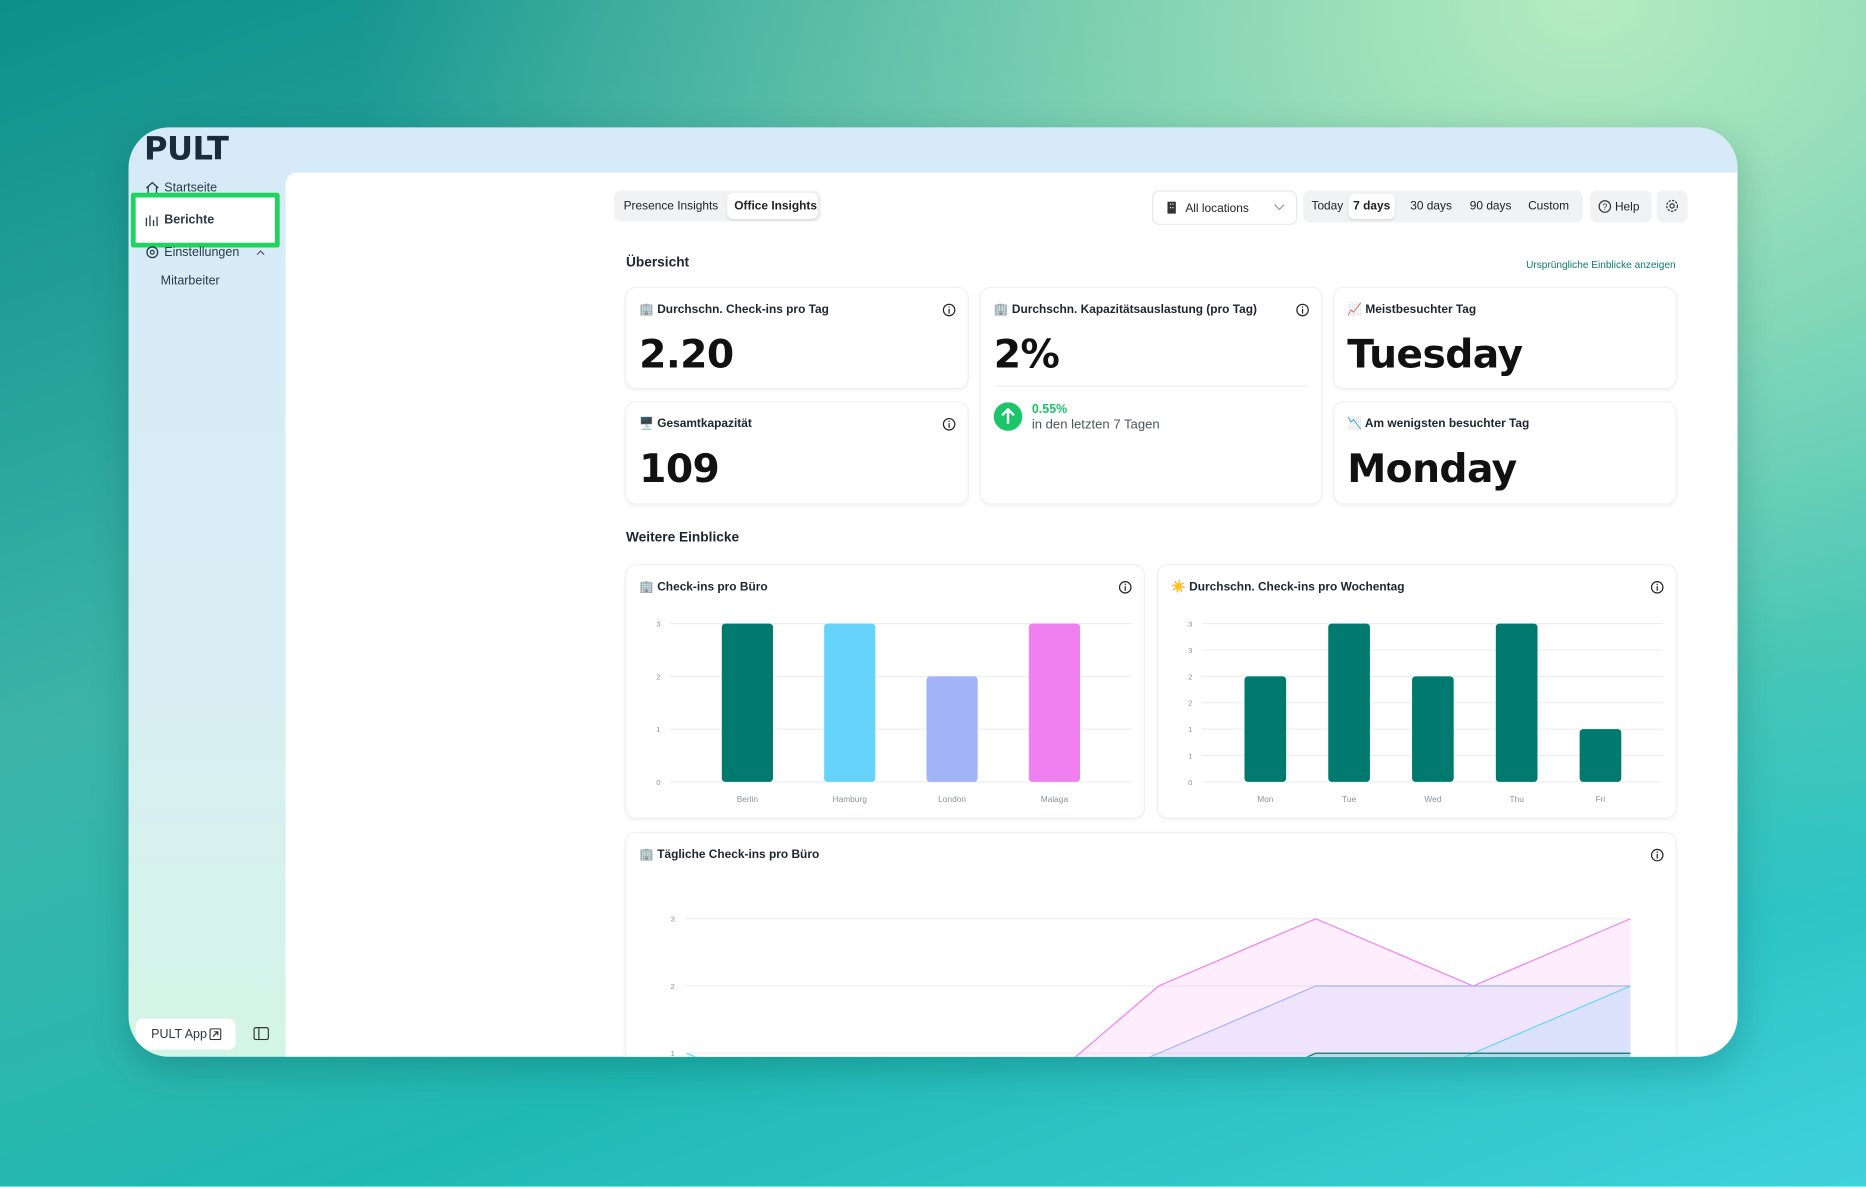 This screenshot has width=1866, height=1187. Describe the element at coordinates (1490, 206) in the screenshot. I see `range-option: 90 days` at that location.